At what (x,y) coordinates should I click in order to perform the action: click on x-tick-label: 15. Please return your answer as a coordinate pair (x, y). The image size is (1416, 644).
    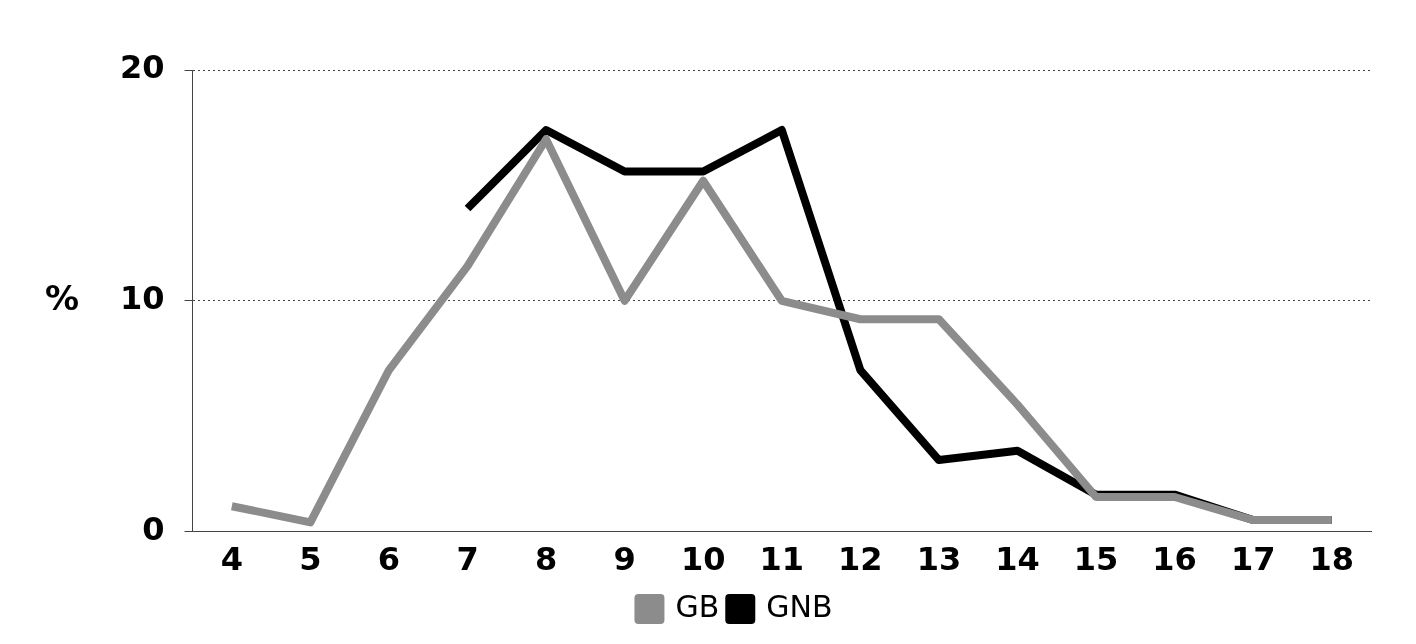
    Looking at the image, I should click on (1096, 559).